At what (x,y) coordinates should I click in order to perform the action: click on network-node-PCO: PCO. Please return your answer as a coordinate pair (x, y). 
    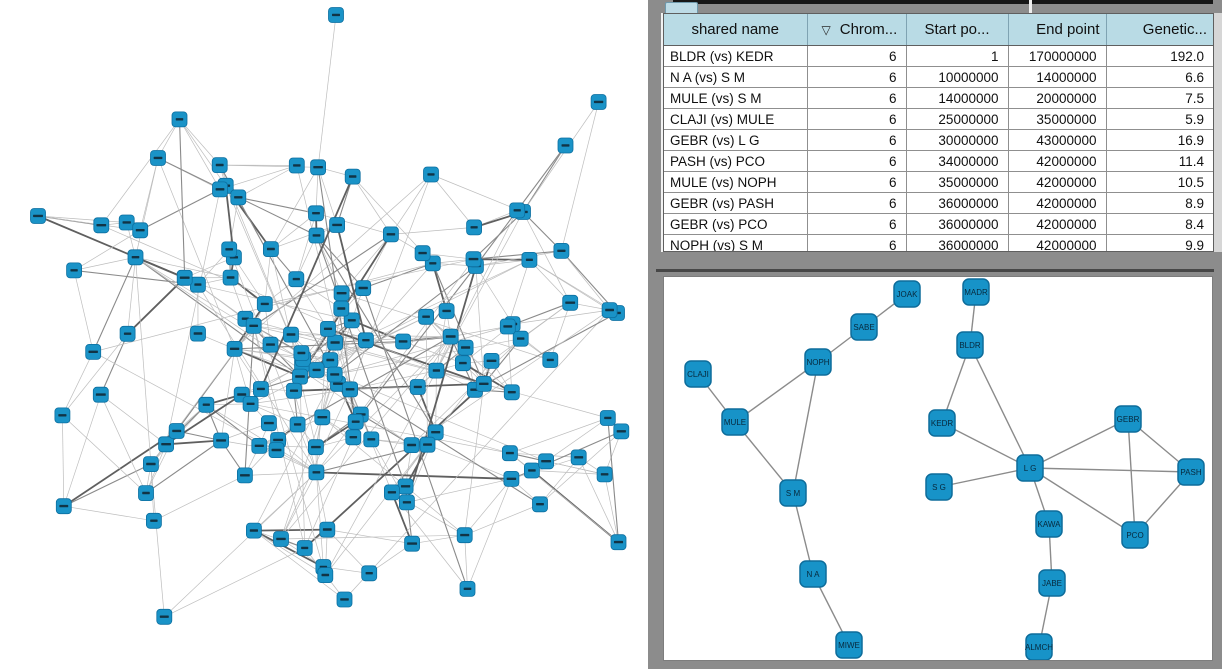
    Looking at the image, I should click on (1135, 535).